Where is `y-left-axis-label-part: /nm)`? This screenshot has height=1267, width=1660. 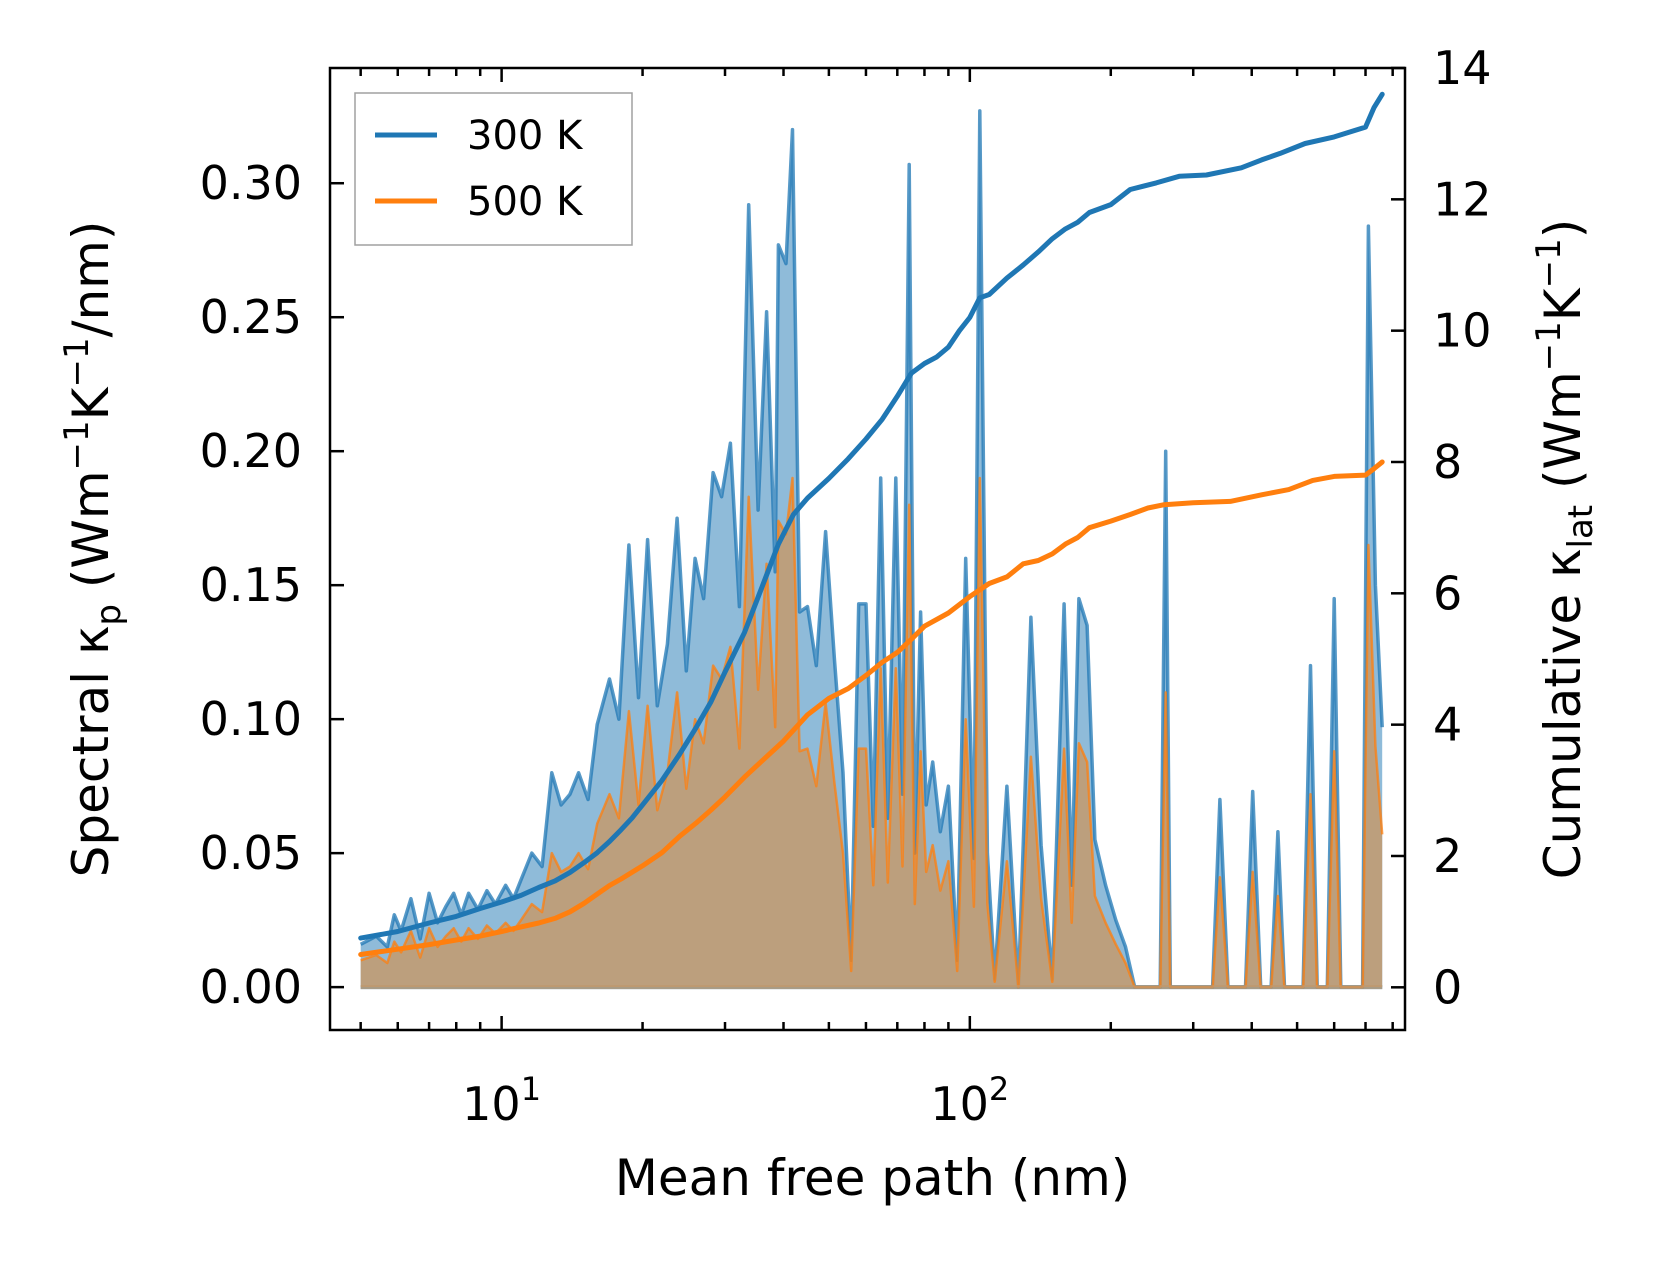
y-left-axis-label-part: /nm) is located at coordinates (91, 279).